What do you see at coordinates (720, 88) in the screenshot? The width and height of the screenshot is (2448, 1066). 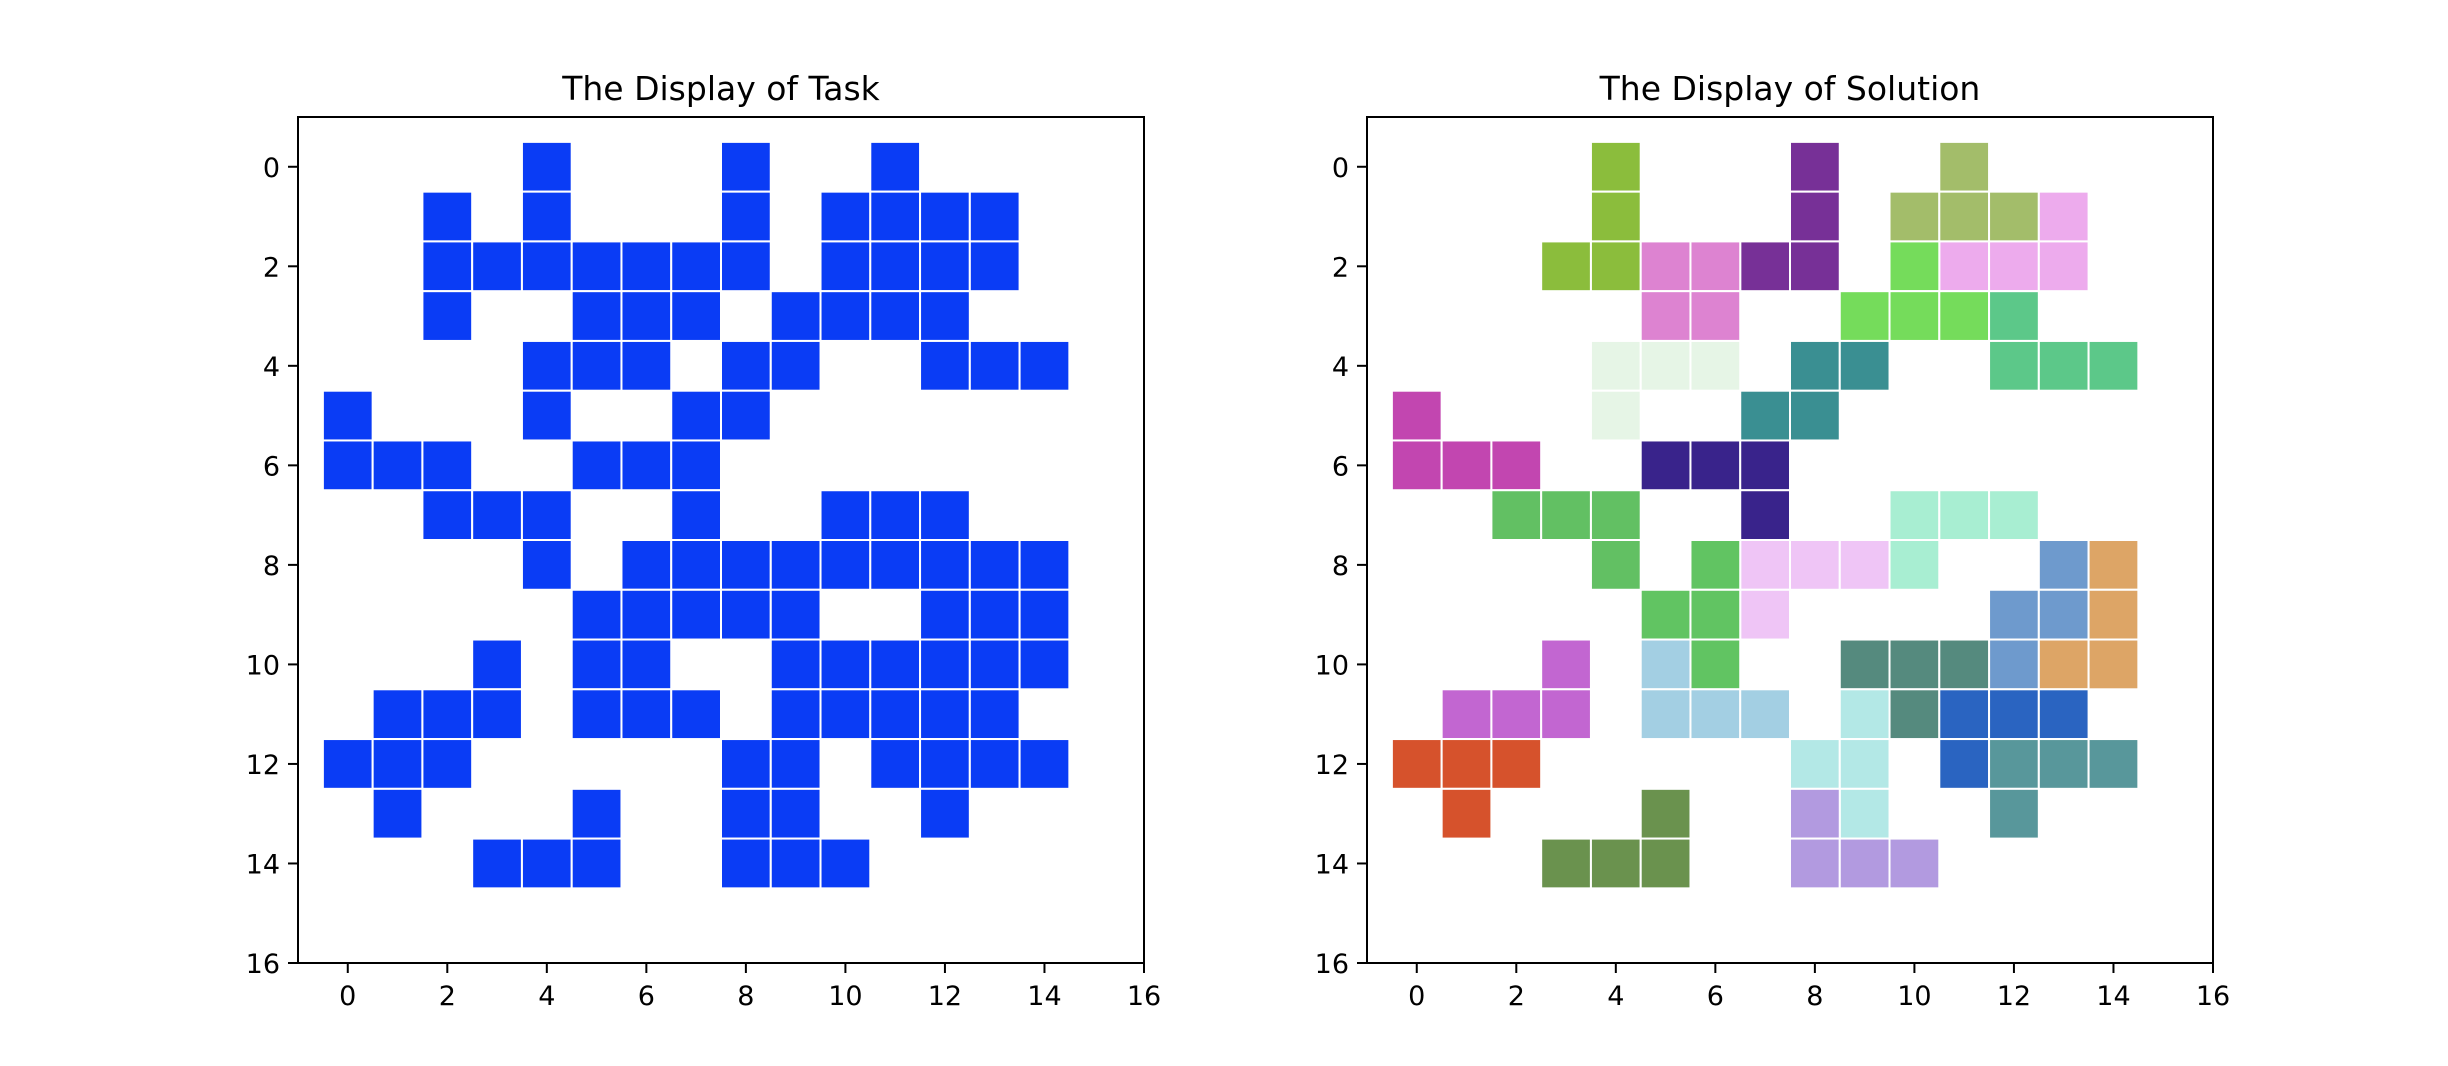 I see `task-title: The Display of Task` at bounding box center [720, 88].